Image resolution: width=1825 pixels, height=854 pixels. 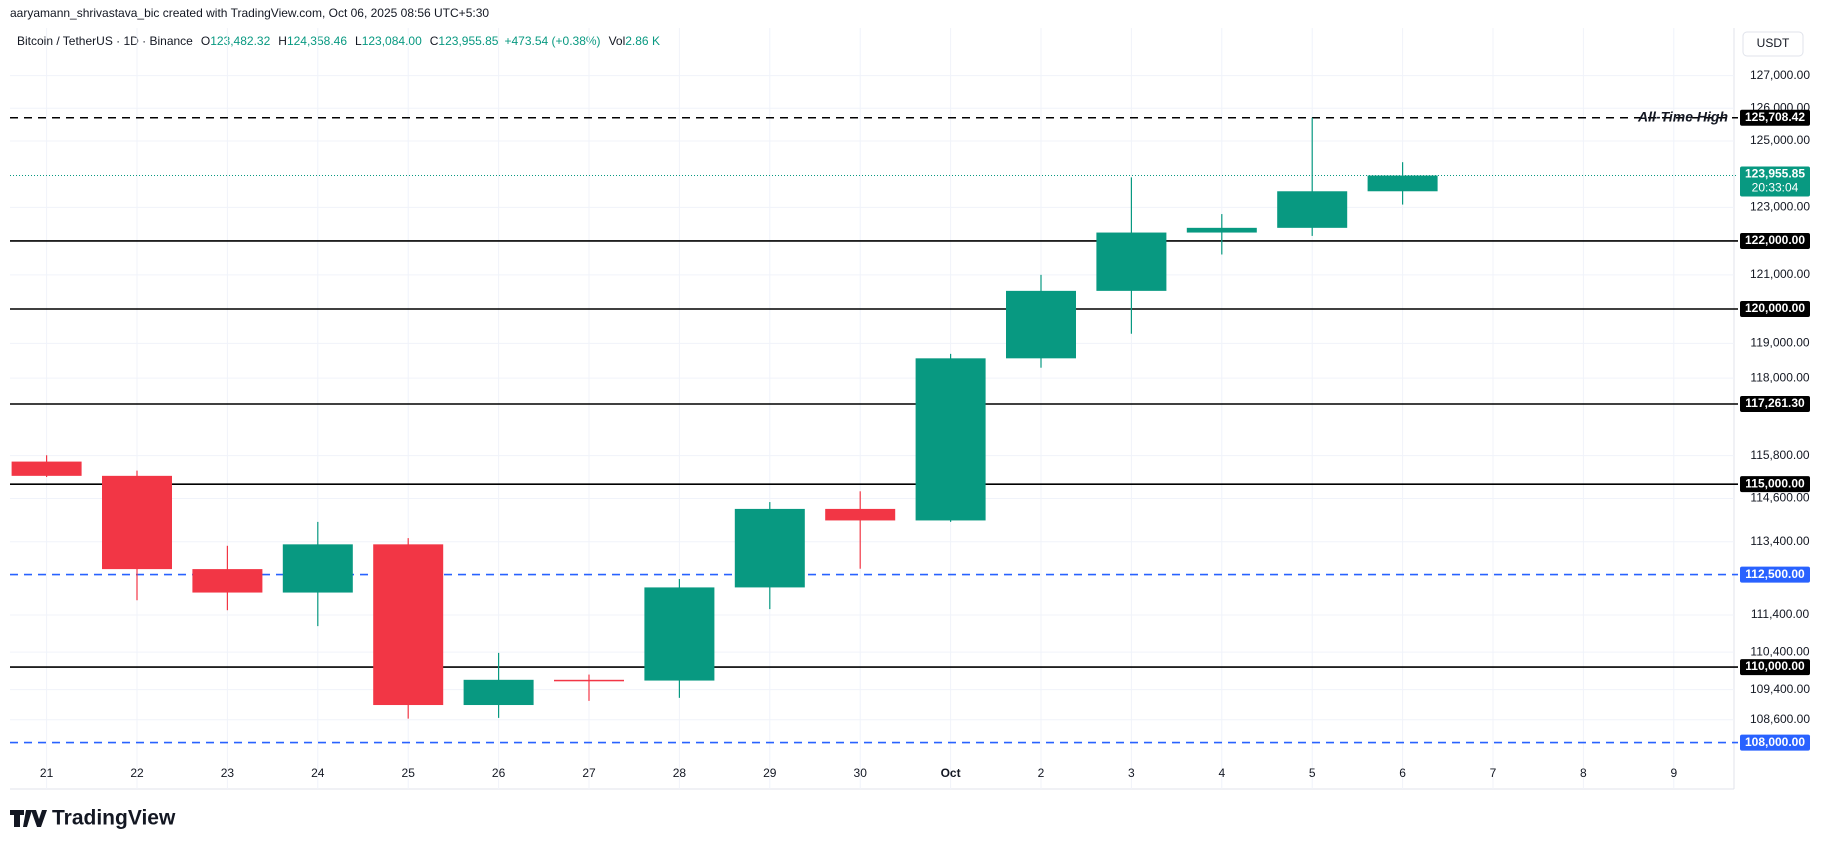 I want to click on level-label: 120,000.00, so click(x=1775, y=308).